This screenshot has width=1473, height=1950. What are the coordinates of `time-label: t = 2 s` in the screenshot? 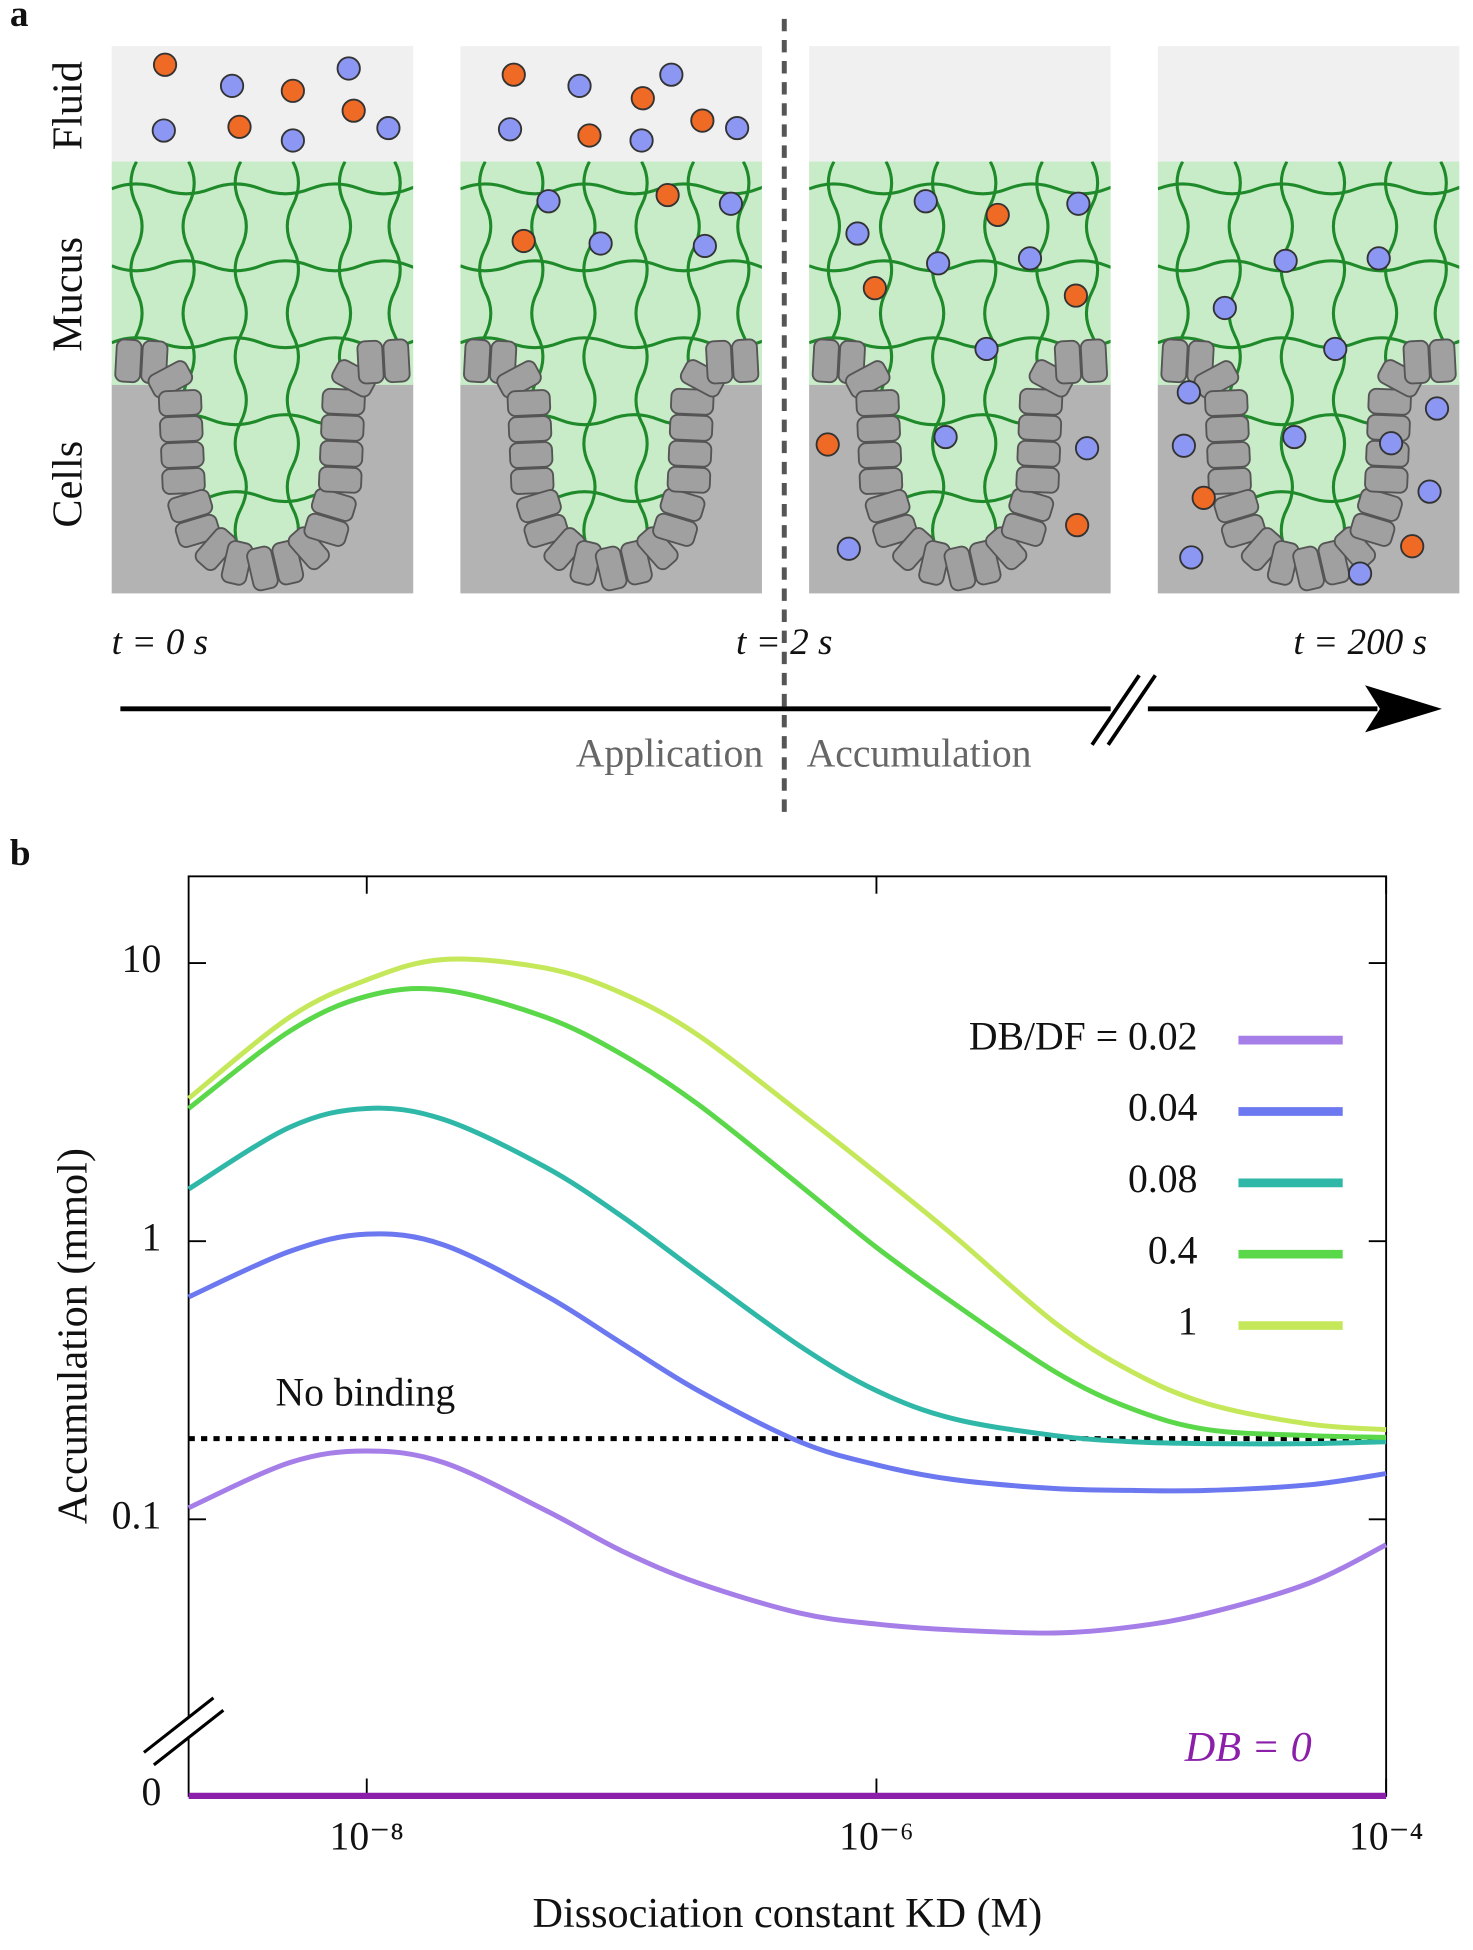 It's located at (784, 642).